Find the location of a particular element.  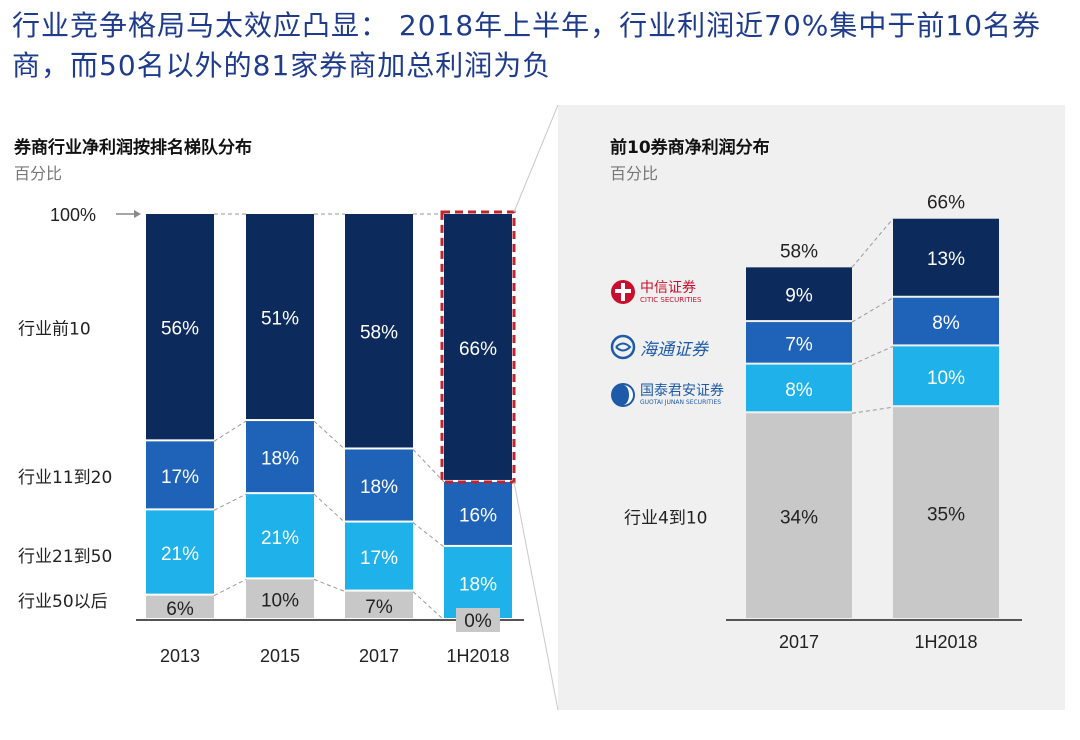

data-label: 51% is located at coordinates (280, 319).